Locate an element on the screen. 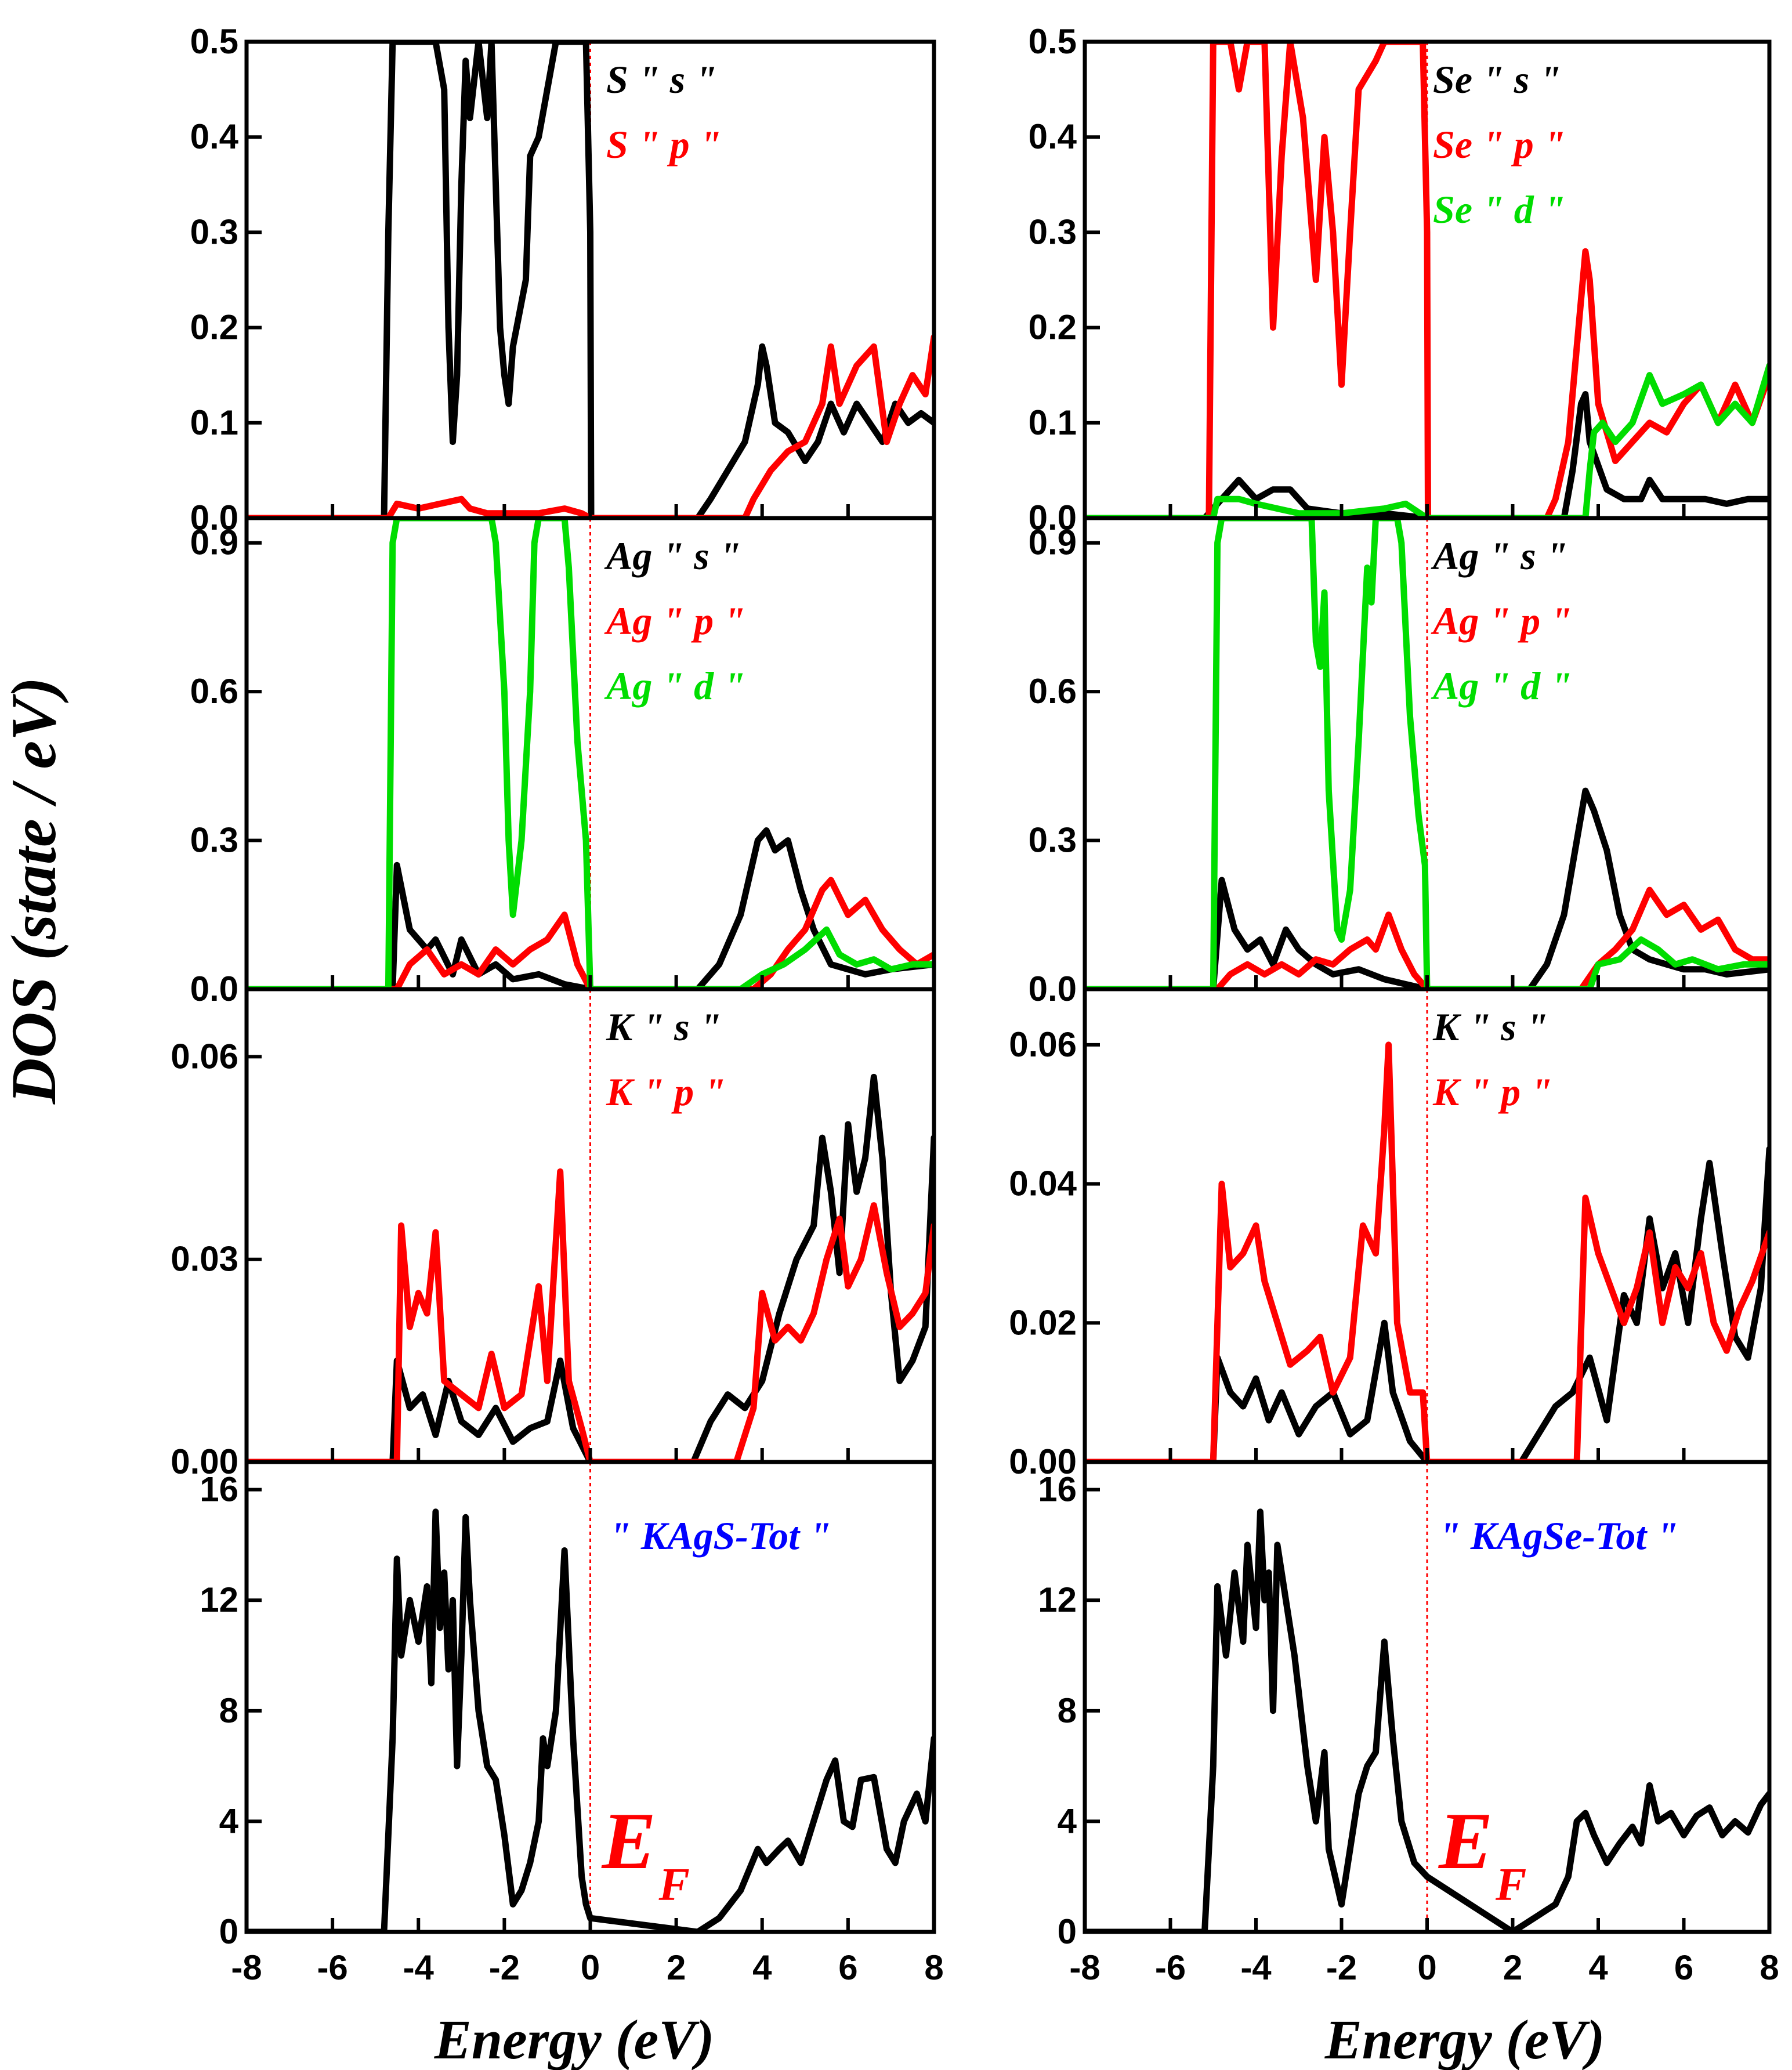 Image resolution: width=1792 pixels, height=2070 pixels. legend-label: K " p " is located at coordinates (1492, 1092).